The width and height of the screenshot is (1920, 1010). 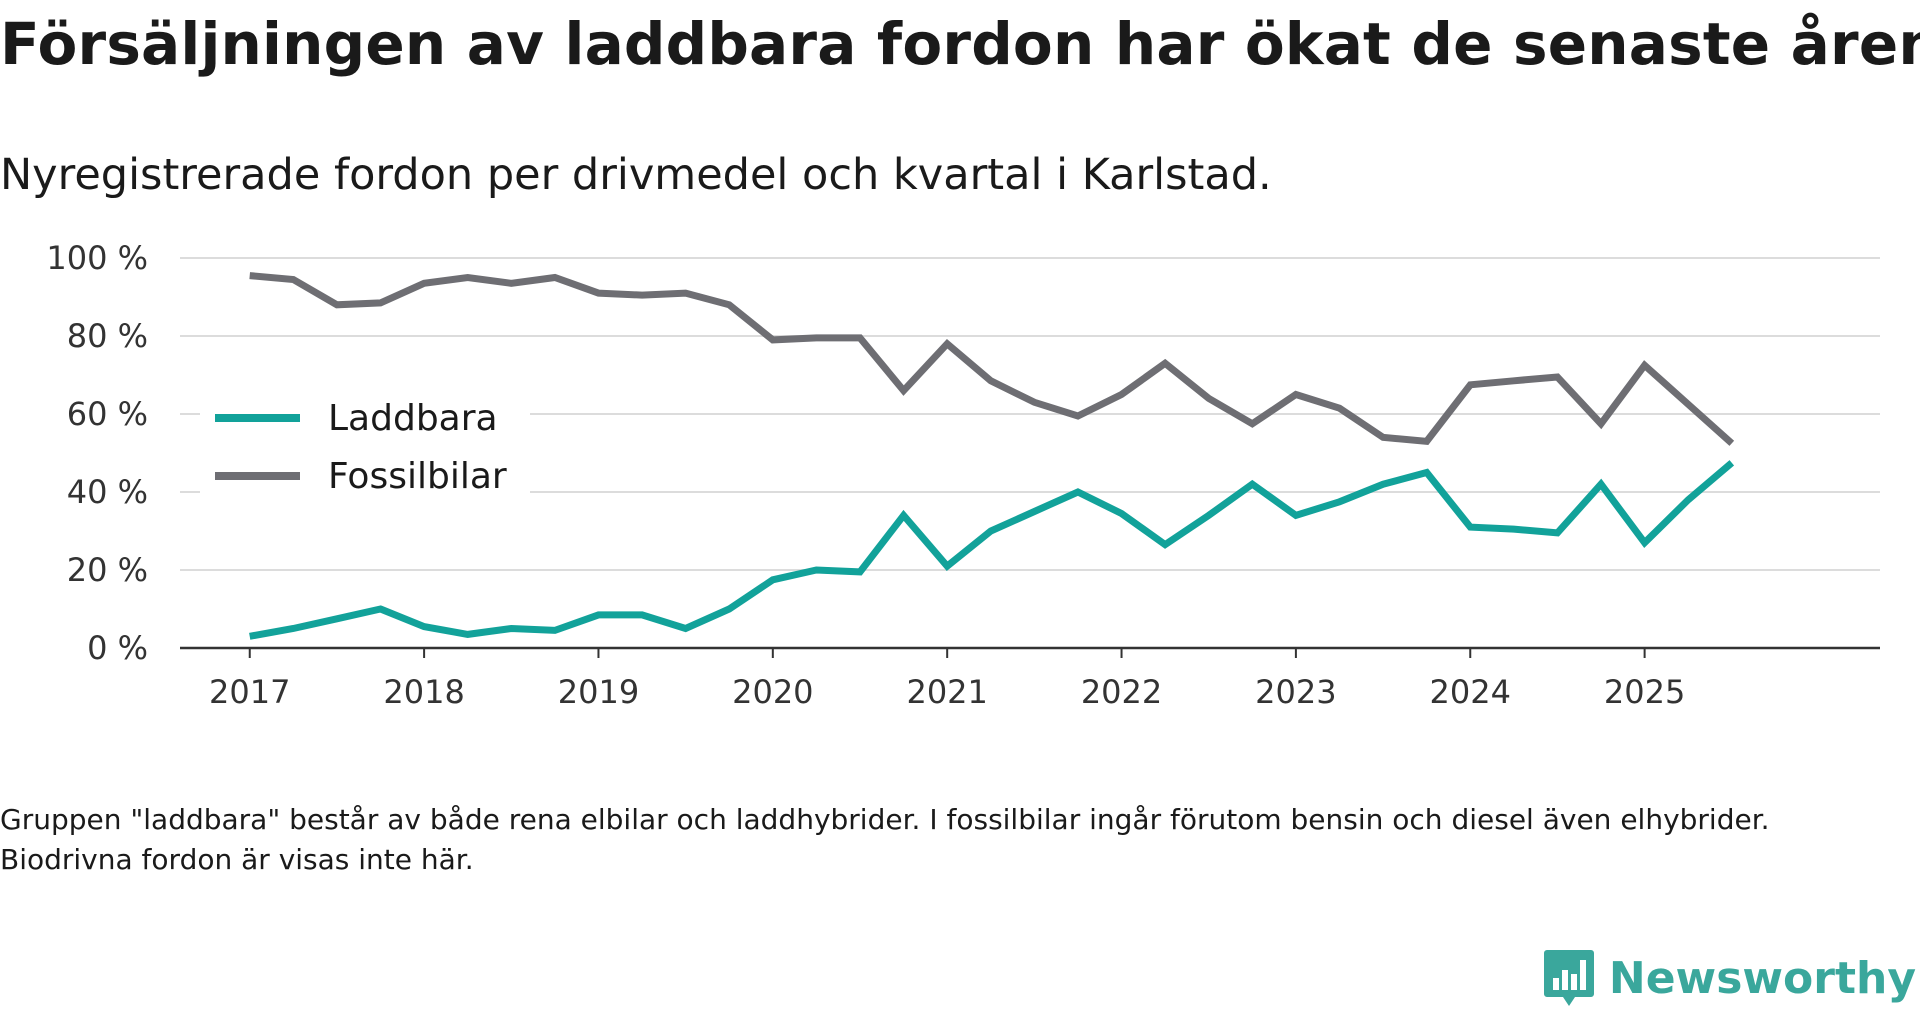 I want to click on x-tick-label: 2018, so click(x=423, y=692).